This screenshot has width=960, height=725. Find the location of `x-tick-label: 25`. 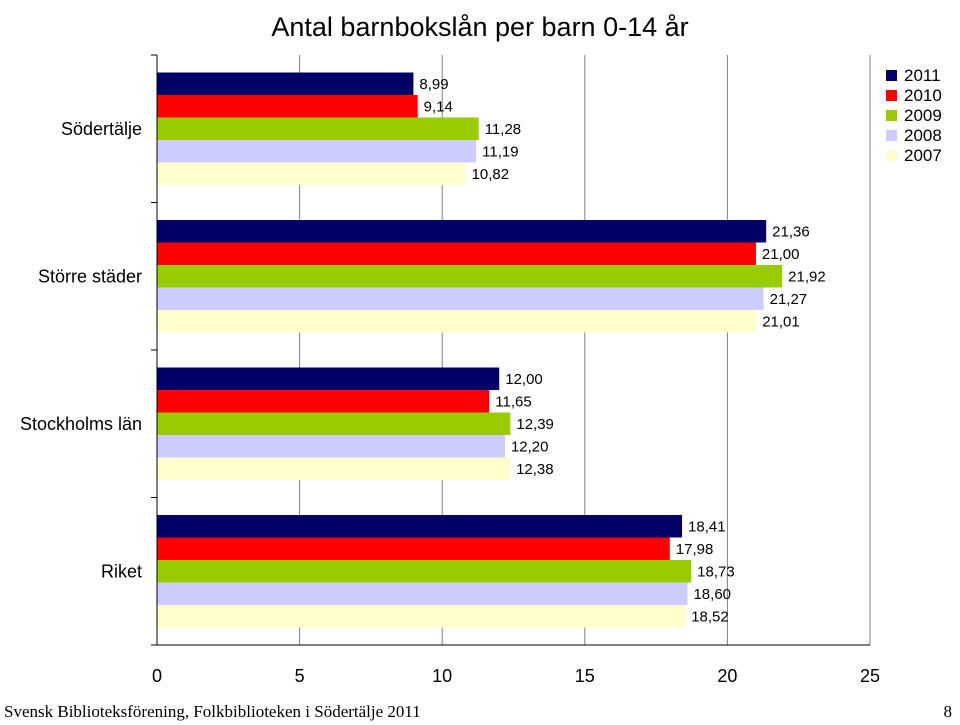

x-tick-label: 25 is located at coordinates (870, 676).